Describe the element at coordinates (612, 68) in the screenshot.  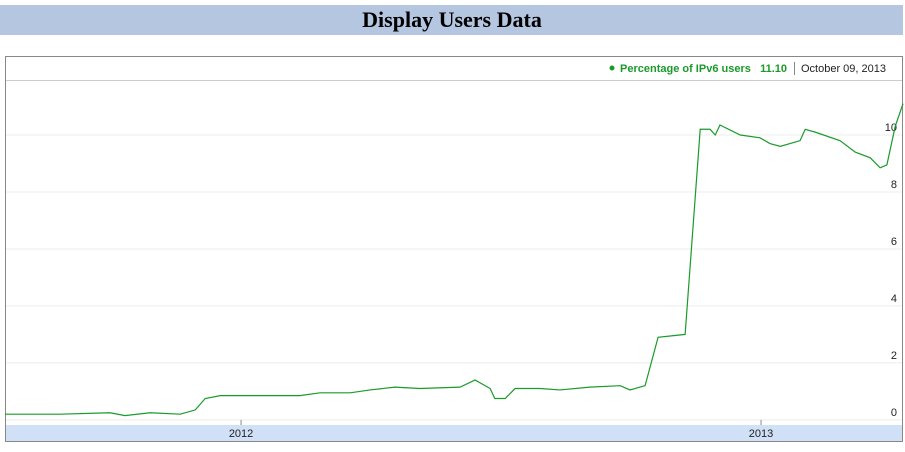
I see `legend-dot` at that location.